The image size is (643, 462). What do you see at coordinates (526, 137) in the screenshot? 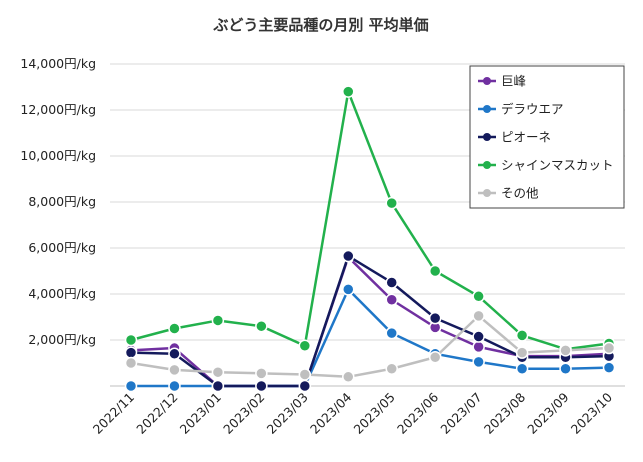
I see `legend-label: ピオーネ` at bounding box center [526, 137].